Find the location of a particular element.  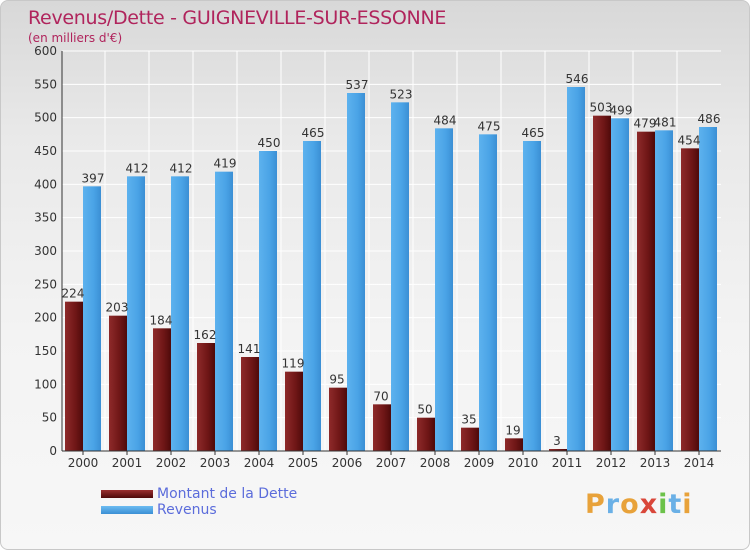

x-tick-label: 2014 is located at coordinates (699, 463).